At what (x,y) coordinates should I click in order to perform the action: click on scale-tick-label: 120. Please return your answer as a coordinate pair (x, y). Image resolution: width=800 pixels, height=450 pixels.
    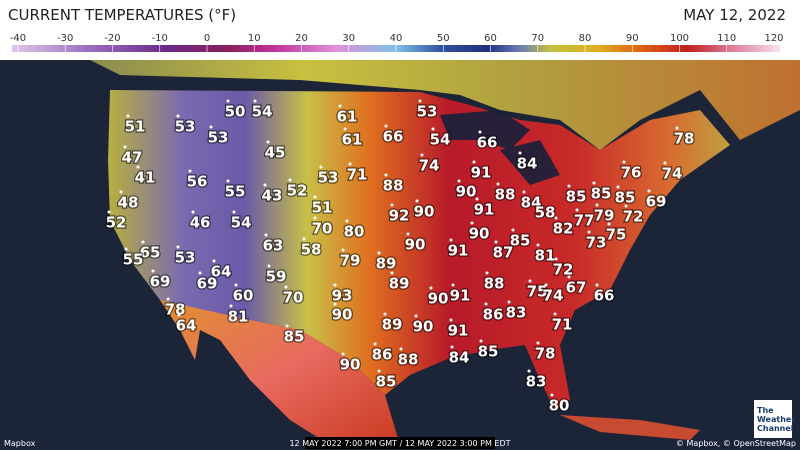
    Looking at the image, I should click on (773, 38).